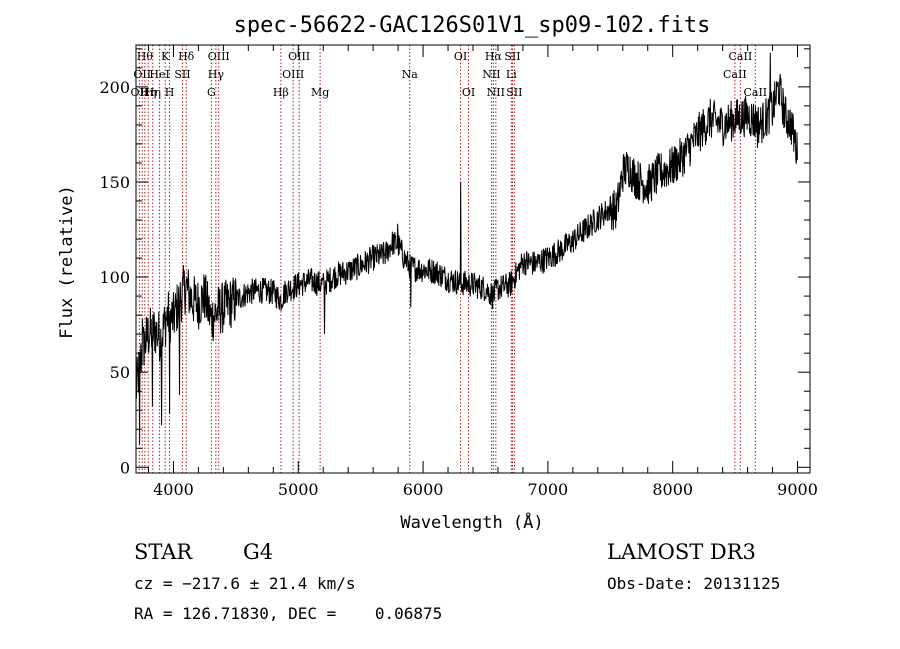 This screenshot has height=649, width=900. I want to click on y-tick-label: 50, so click(120, 372).